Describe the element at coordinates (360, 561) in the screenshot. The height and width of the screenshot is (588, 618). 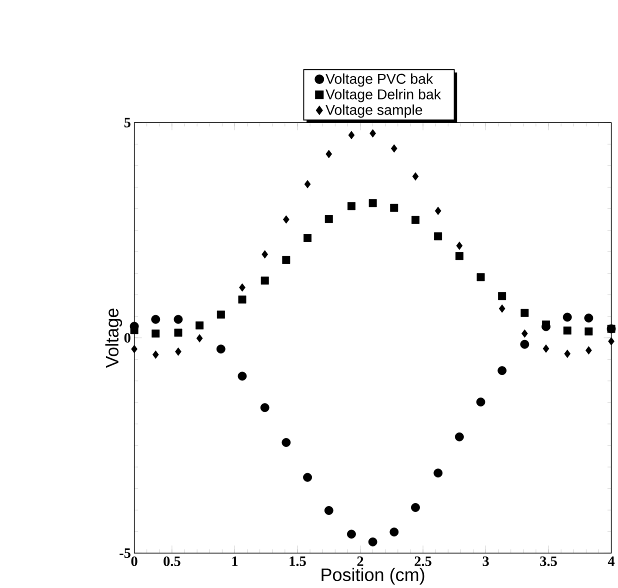
I see `x-tick-label: 2` at that location.